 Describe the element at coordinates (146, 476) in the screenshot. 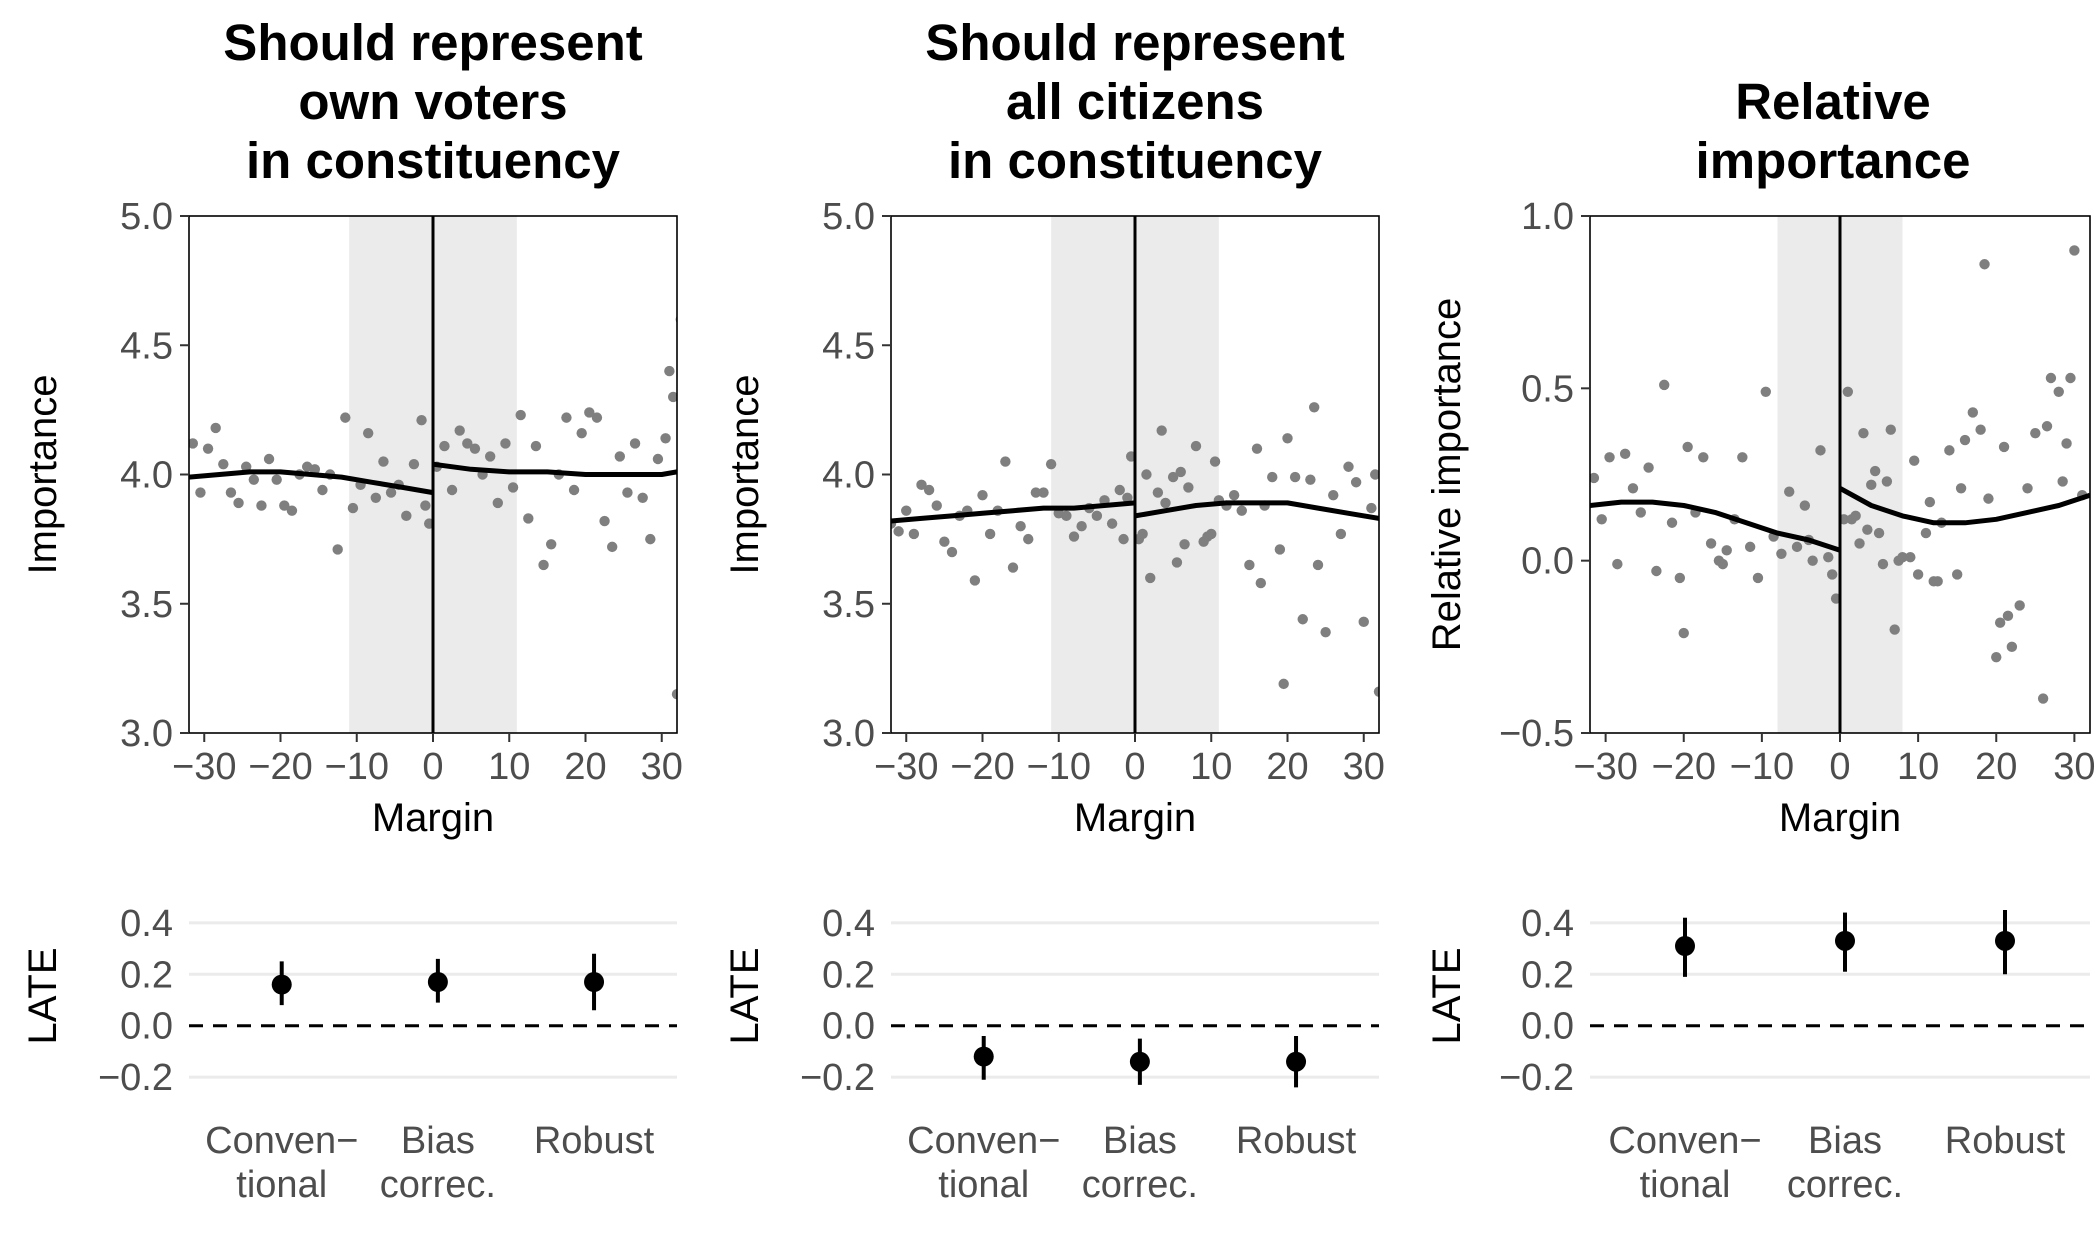

I see `y-tick-label: 4.0` at that location.